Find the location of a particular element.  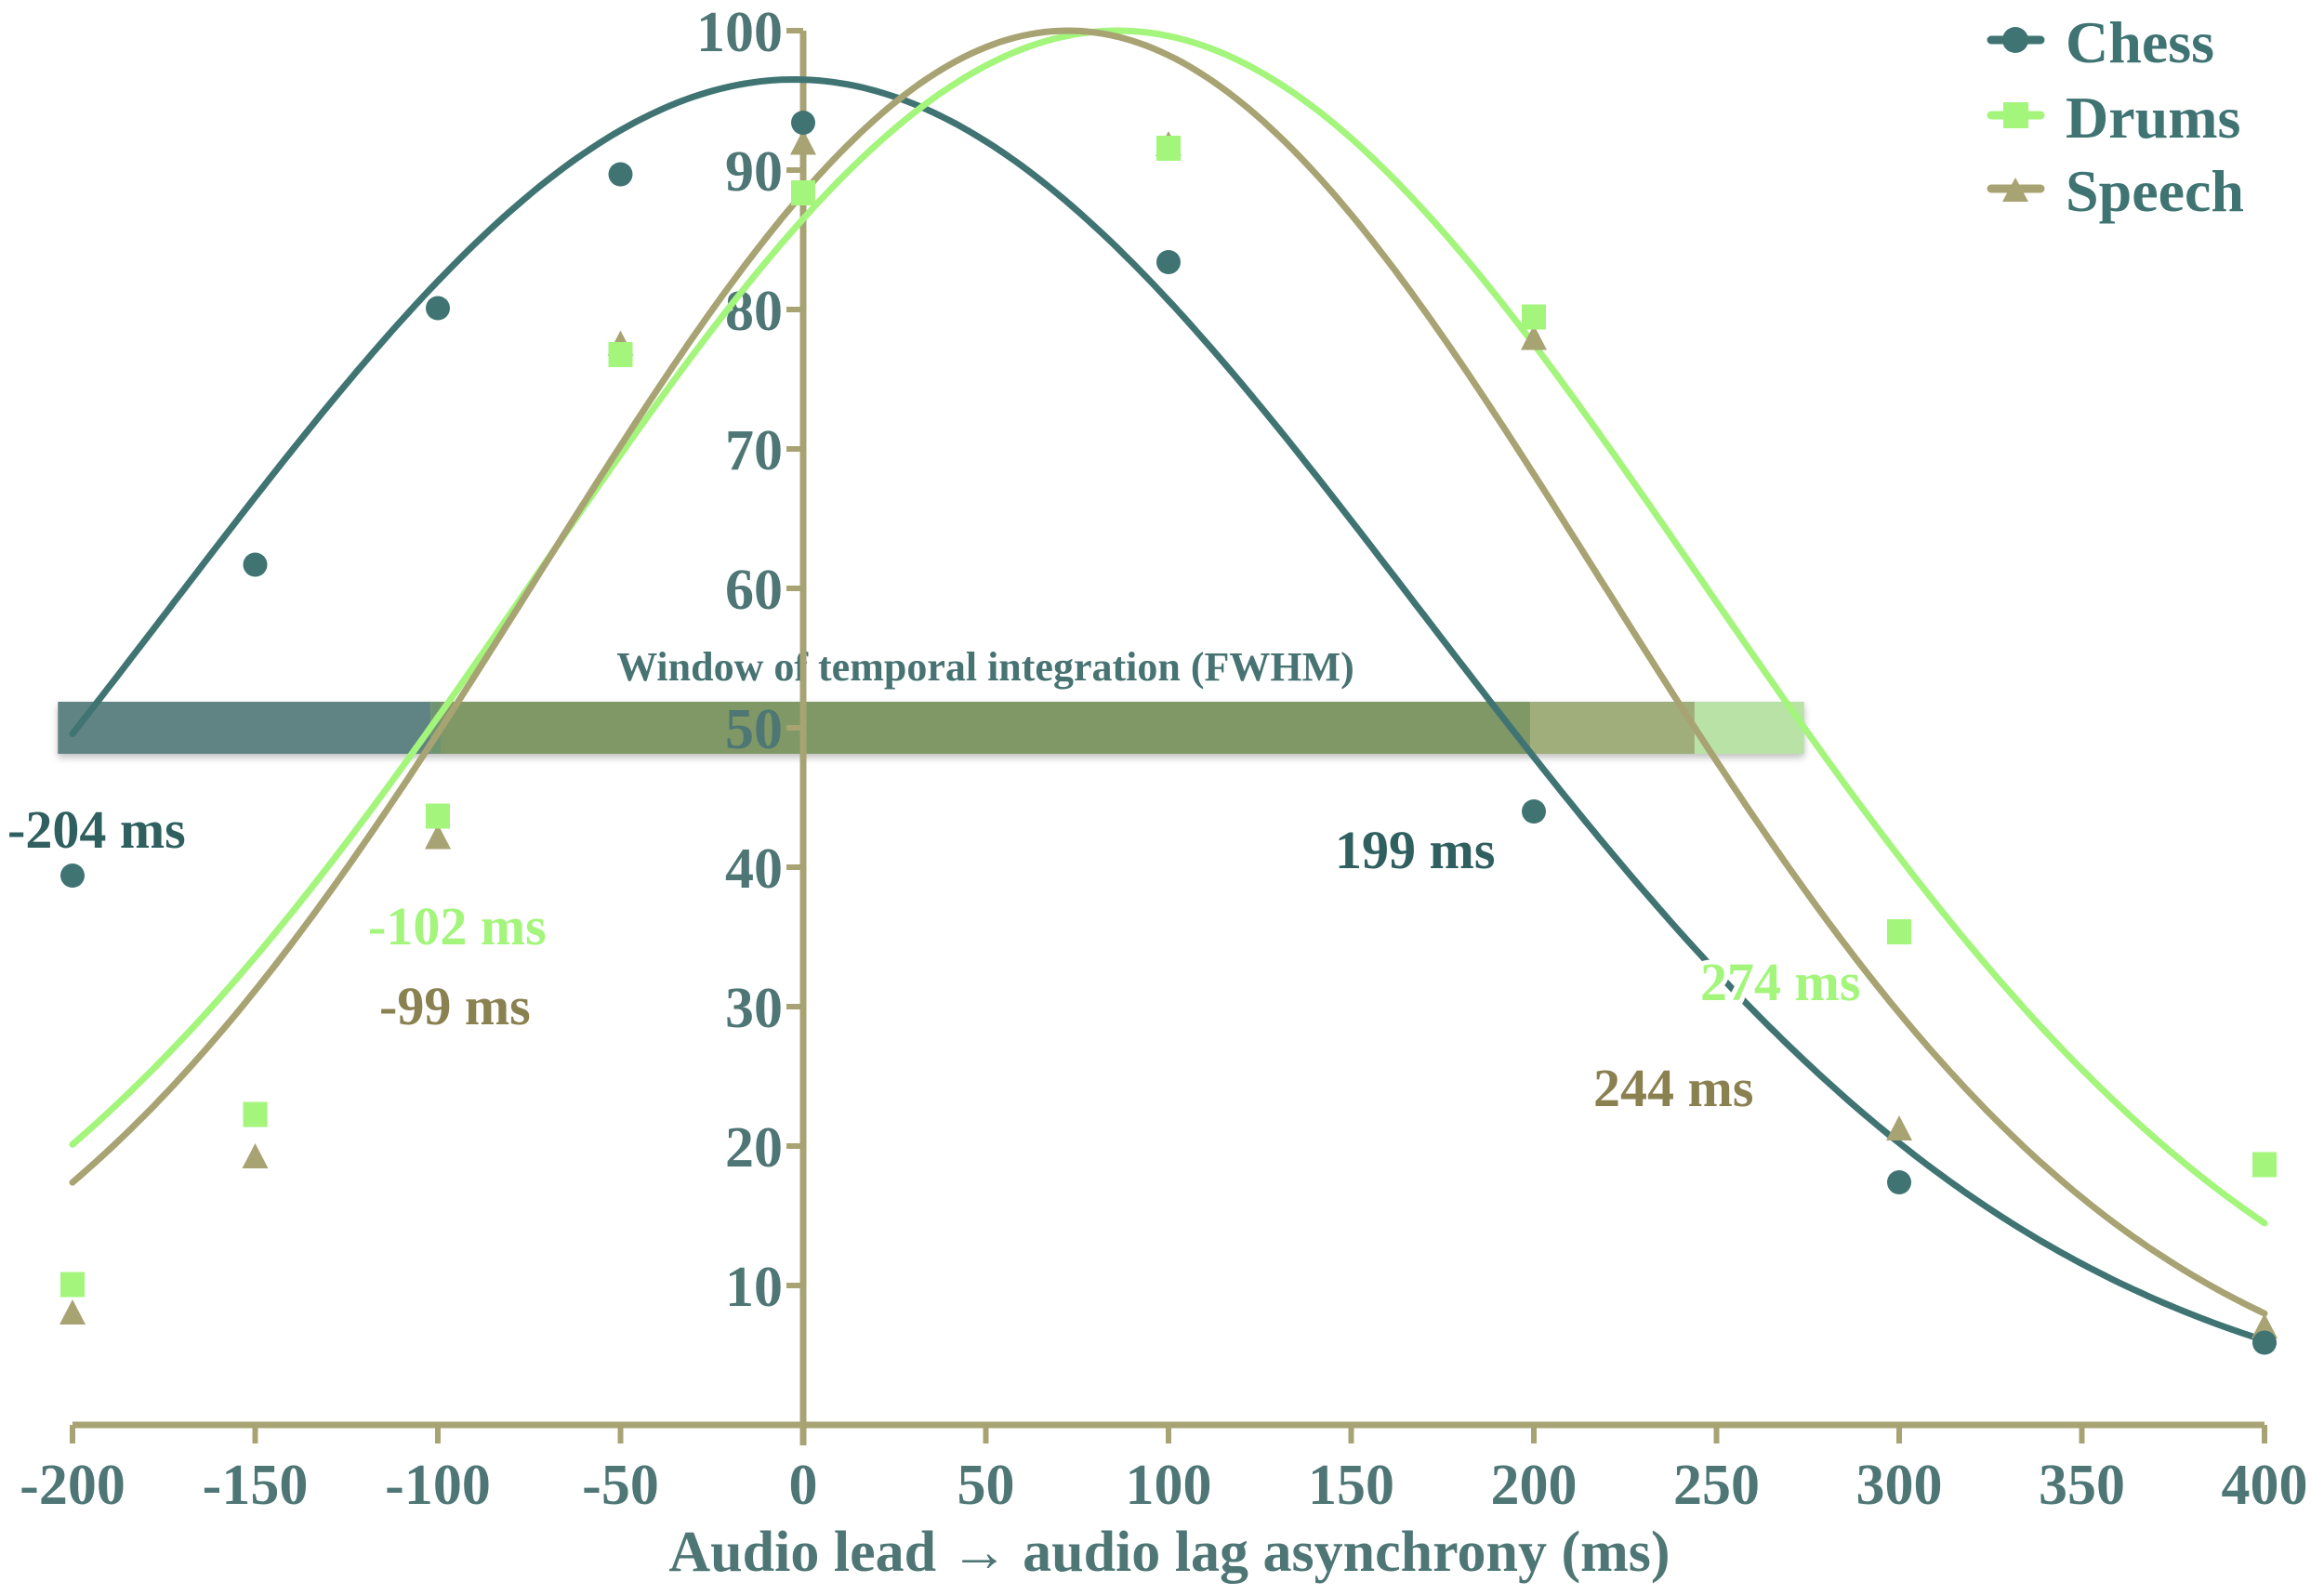

x-tick-label: 350 is located at coordinates (2082, 1485).